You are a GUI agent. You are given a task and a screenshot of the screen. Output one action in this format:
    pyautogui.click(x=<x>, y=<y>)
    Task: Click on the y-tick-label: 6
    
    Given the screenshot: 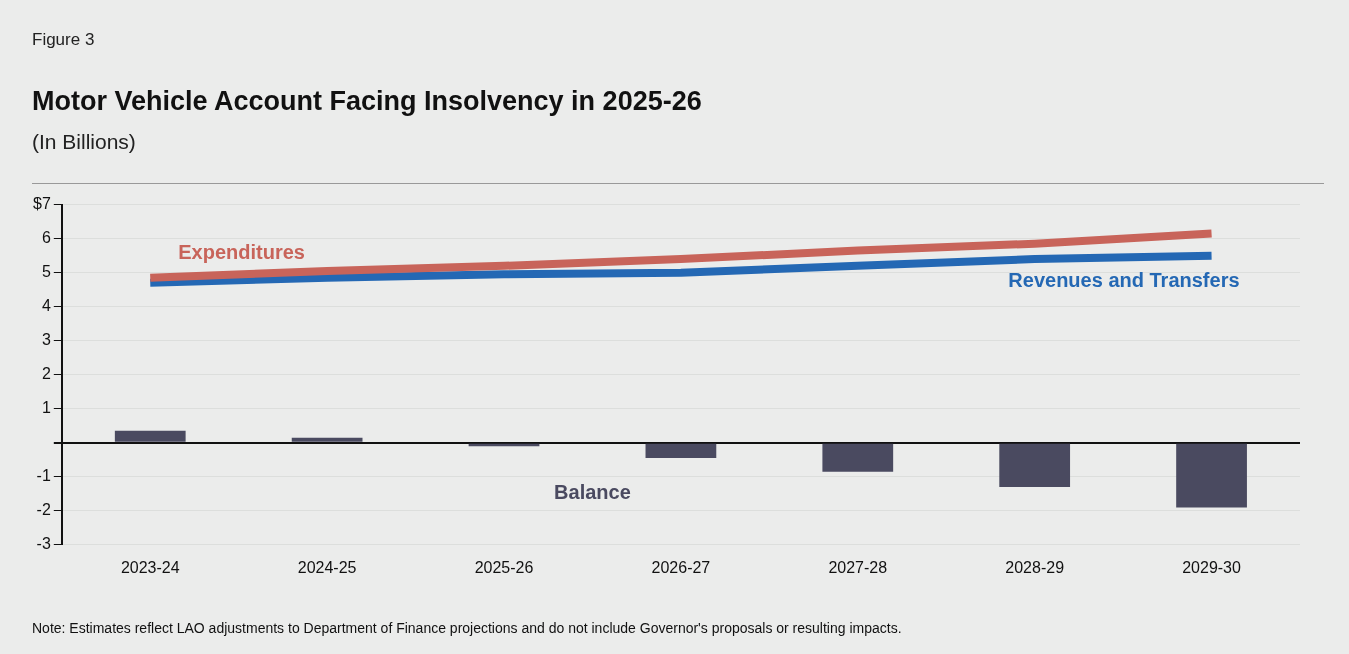 What is the action you would take?
    pyautogui.click(x=46, y=238)
    